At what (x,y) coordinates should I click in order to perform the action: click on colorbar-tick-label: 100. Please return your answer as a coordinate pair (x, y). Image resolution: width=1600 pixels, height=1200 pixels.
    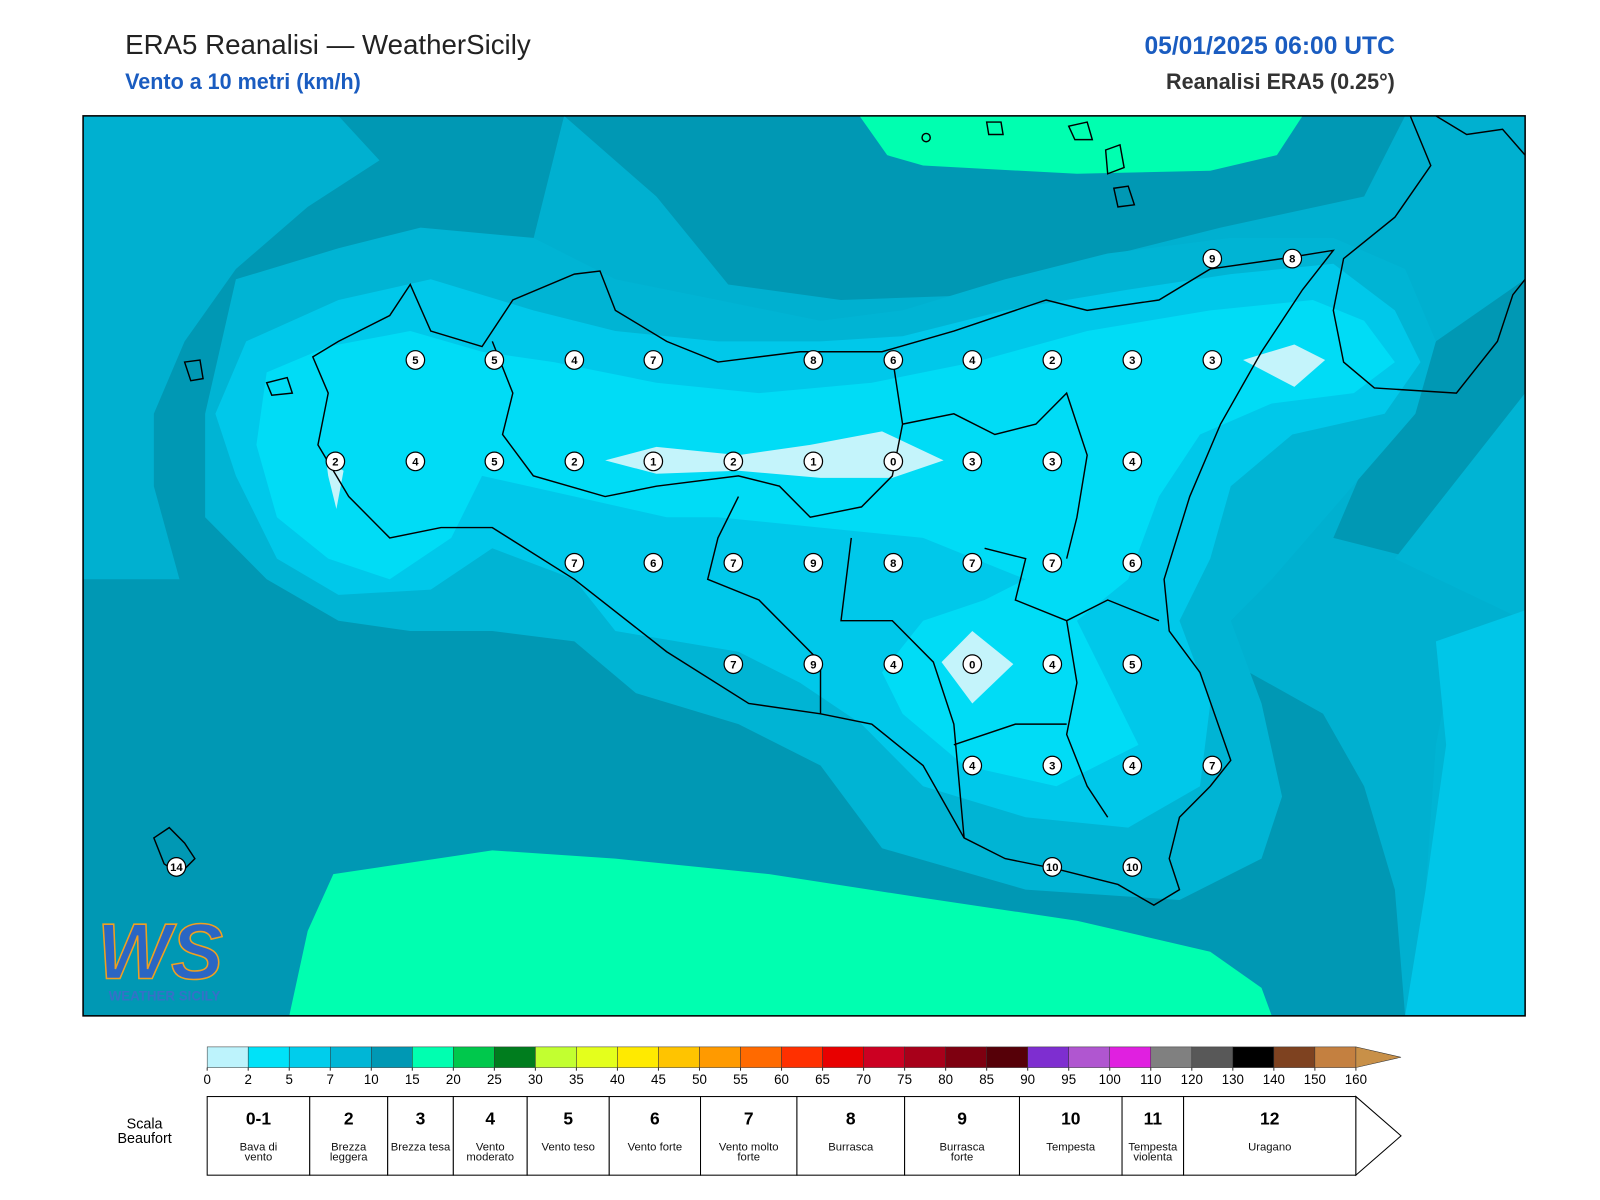
    Looking at the image, I should click on (1110, 1079).